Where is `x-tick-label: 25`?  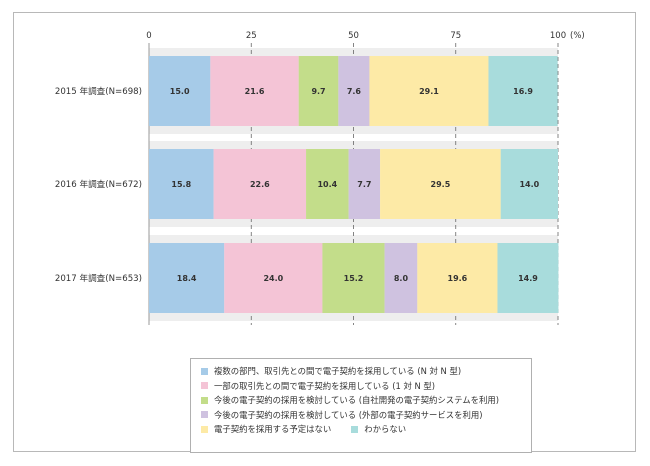 x-tick-label: 25 is located at coordinates (251, 36).